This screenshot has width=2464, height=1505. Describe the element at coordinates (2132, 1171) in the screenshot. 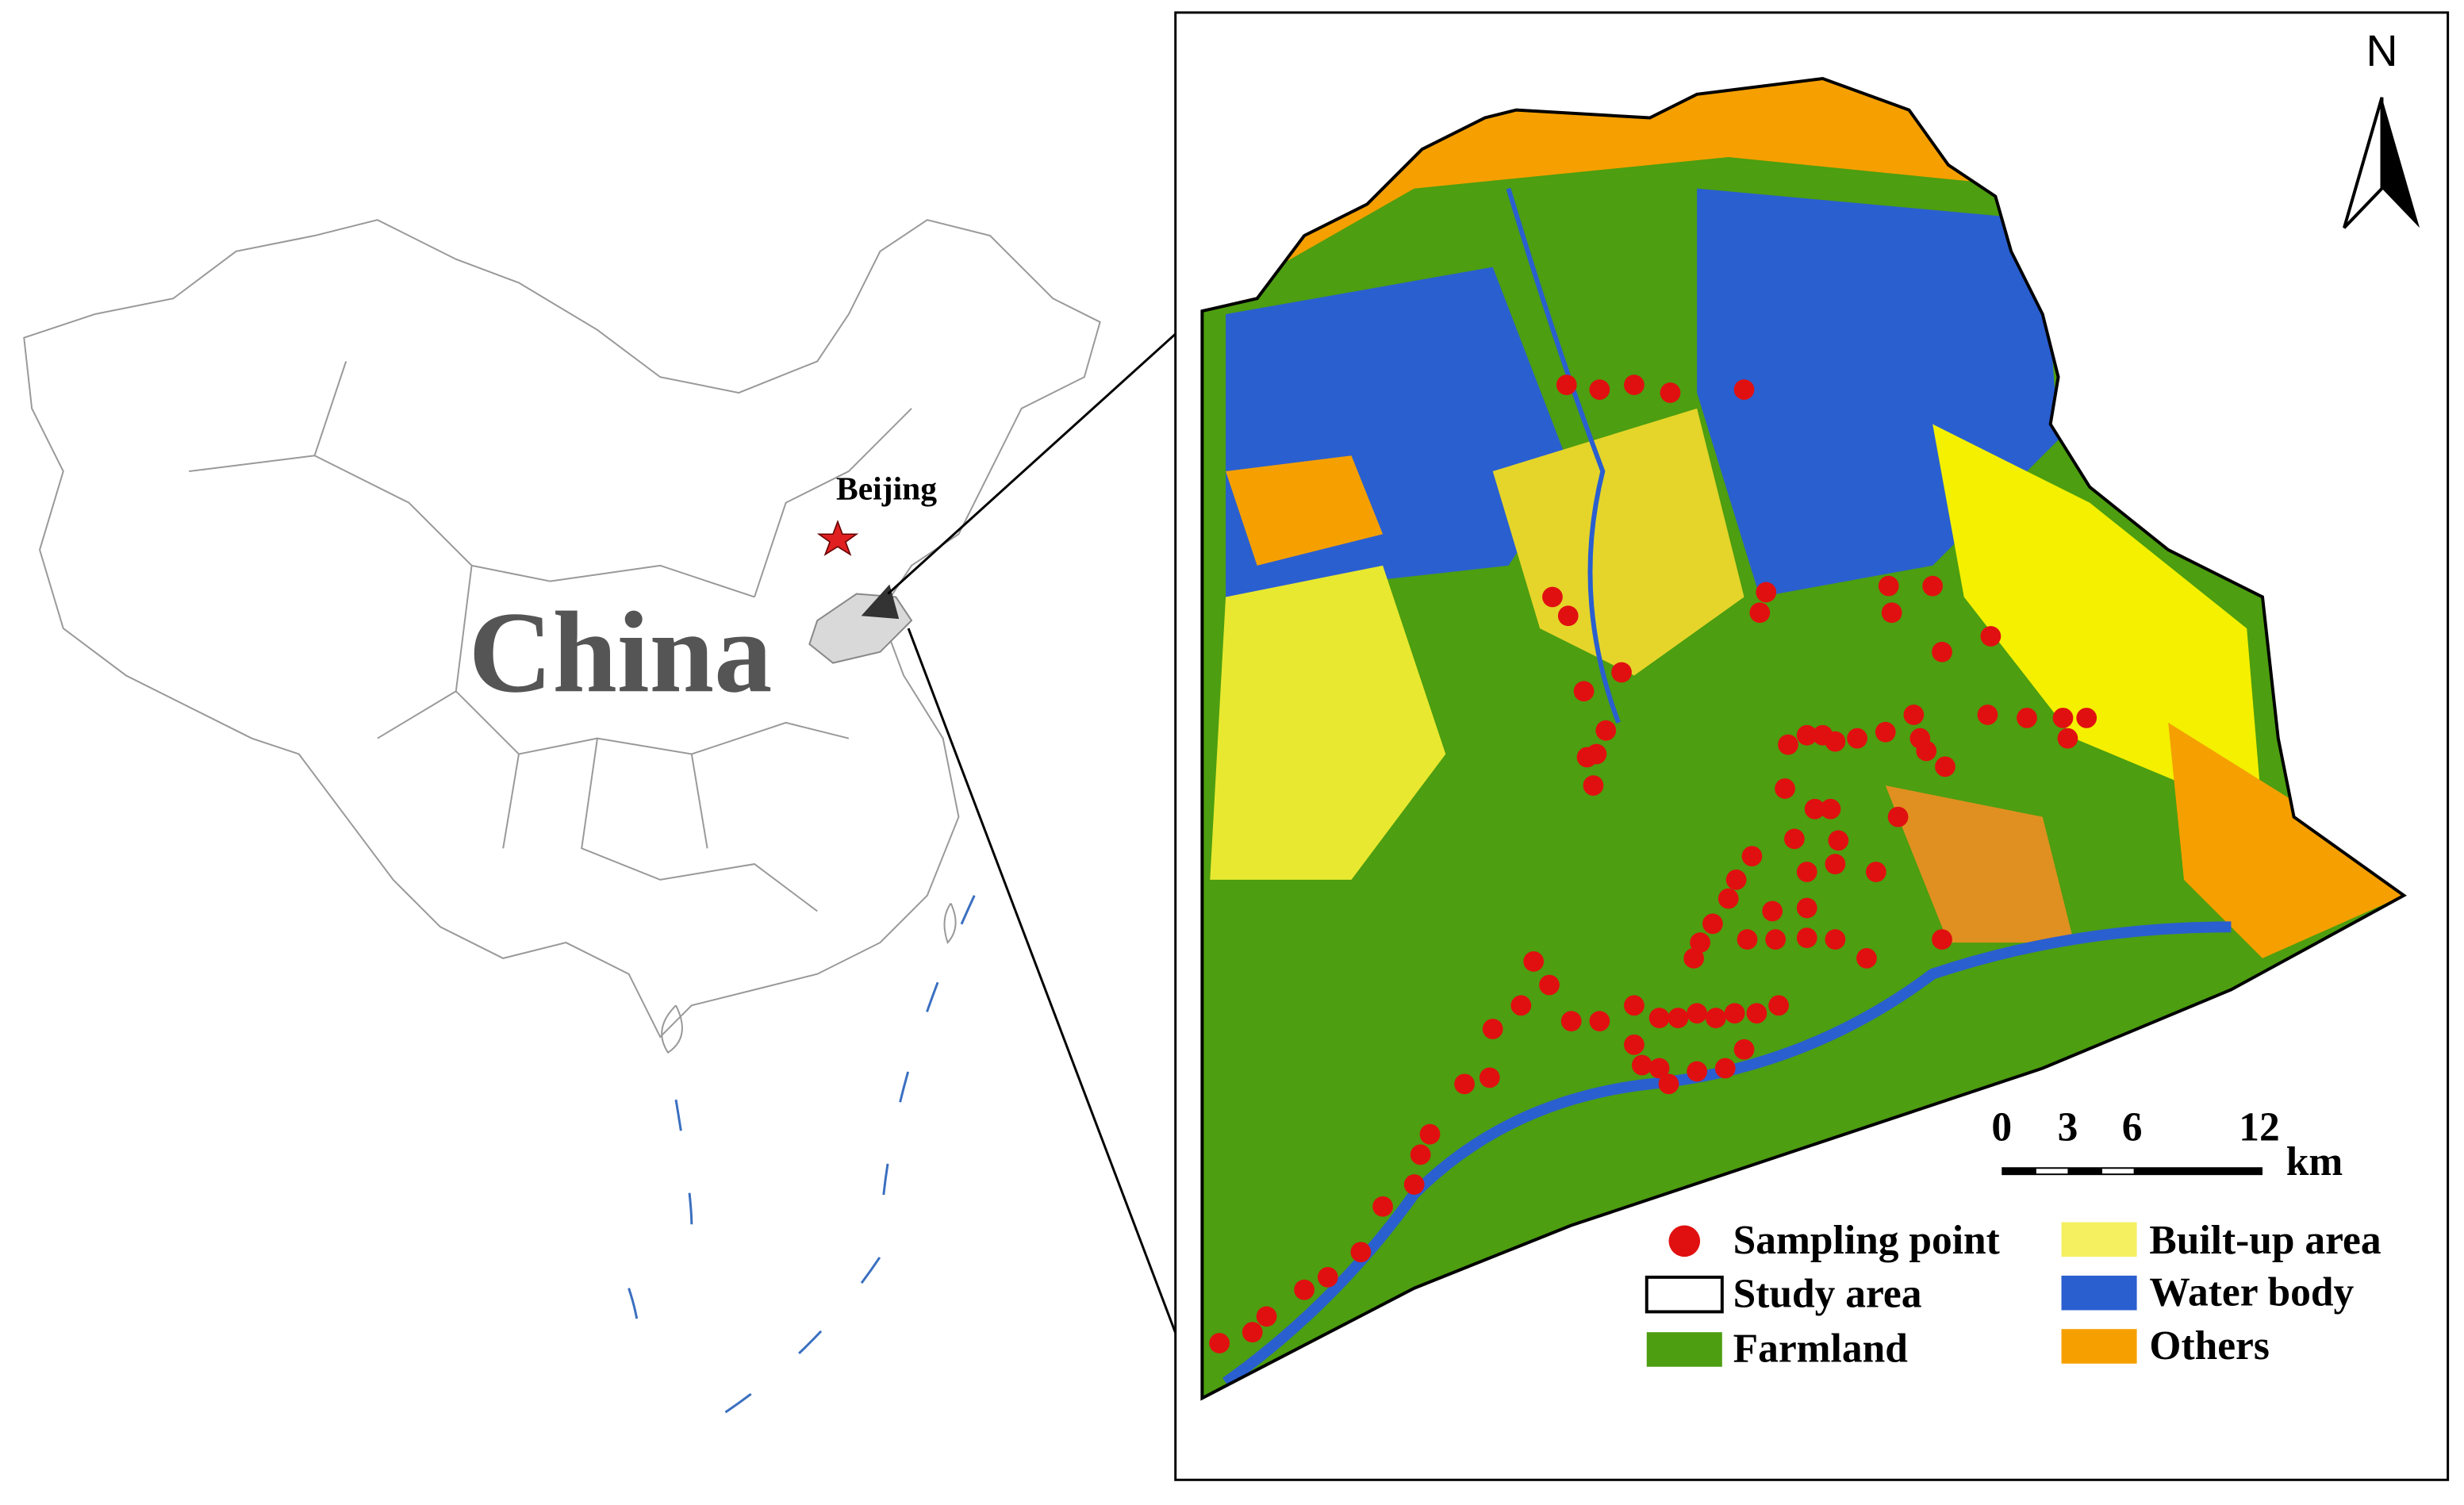

I see `scale-bar` at that location.